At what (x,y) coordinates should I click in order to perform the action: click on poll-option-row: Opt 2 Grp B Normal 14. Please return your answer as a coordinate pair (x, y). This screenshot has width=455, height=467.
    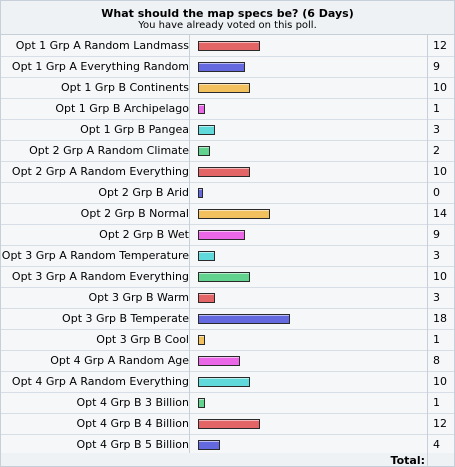
    Looking at the image, I should click on (227, 214).